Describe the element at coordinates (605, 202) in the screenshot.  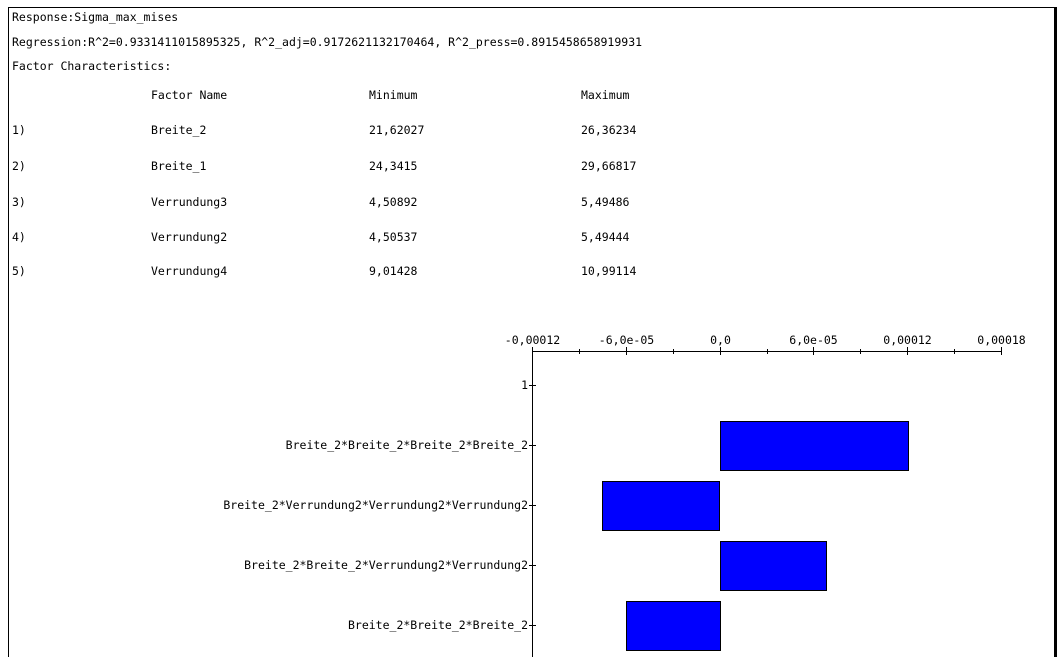
I see `factor-row-max: 5,49486` at that location.